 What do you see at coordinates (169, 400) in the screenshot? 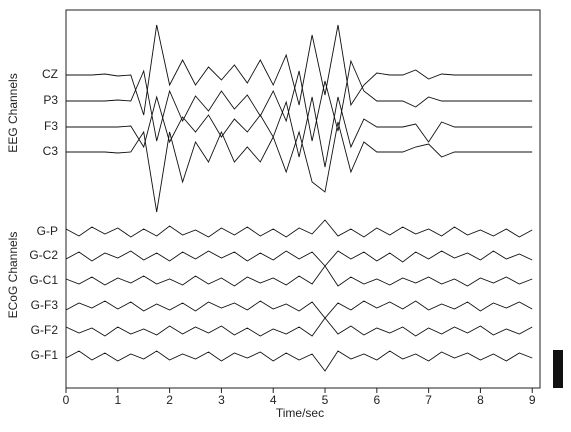
I see `x-tick-label: 2` at bounding box center [169, 400].